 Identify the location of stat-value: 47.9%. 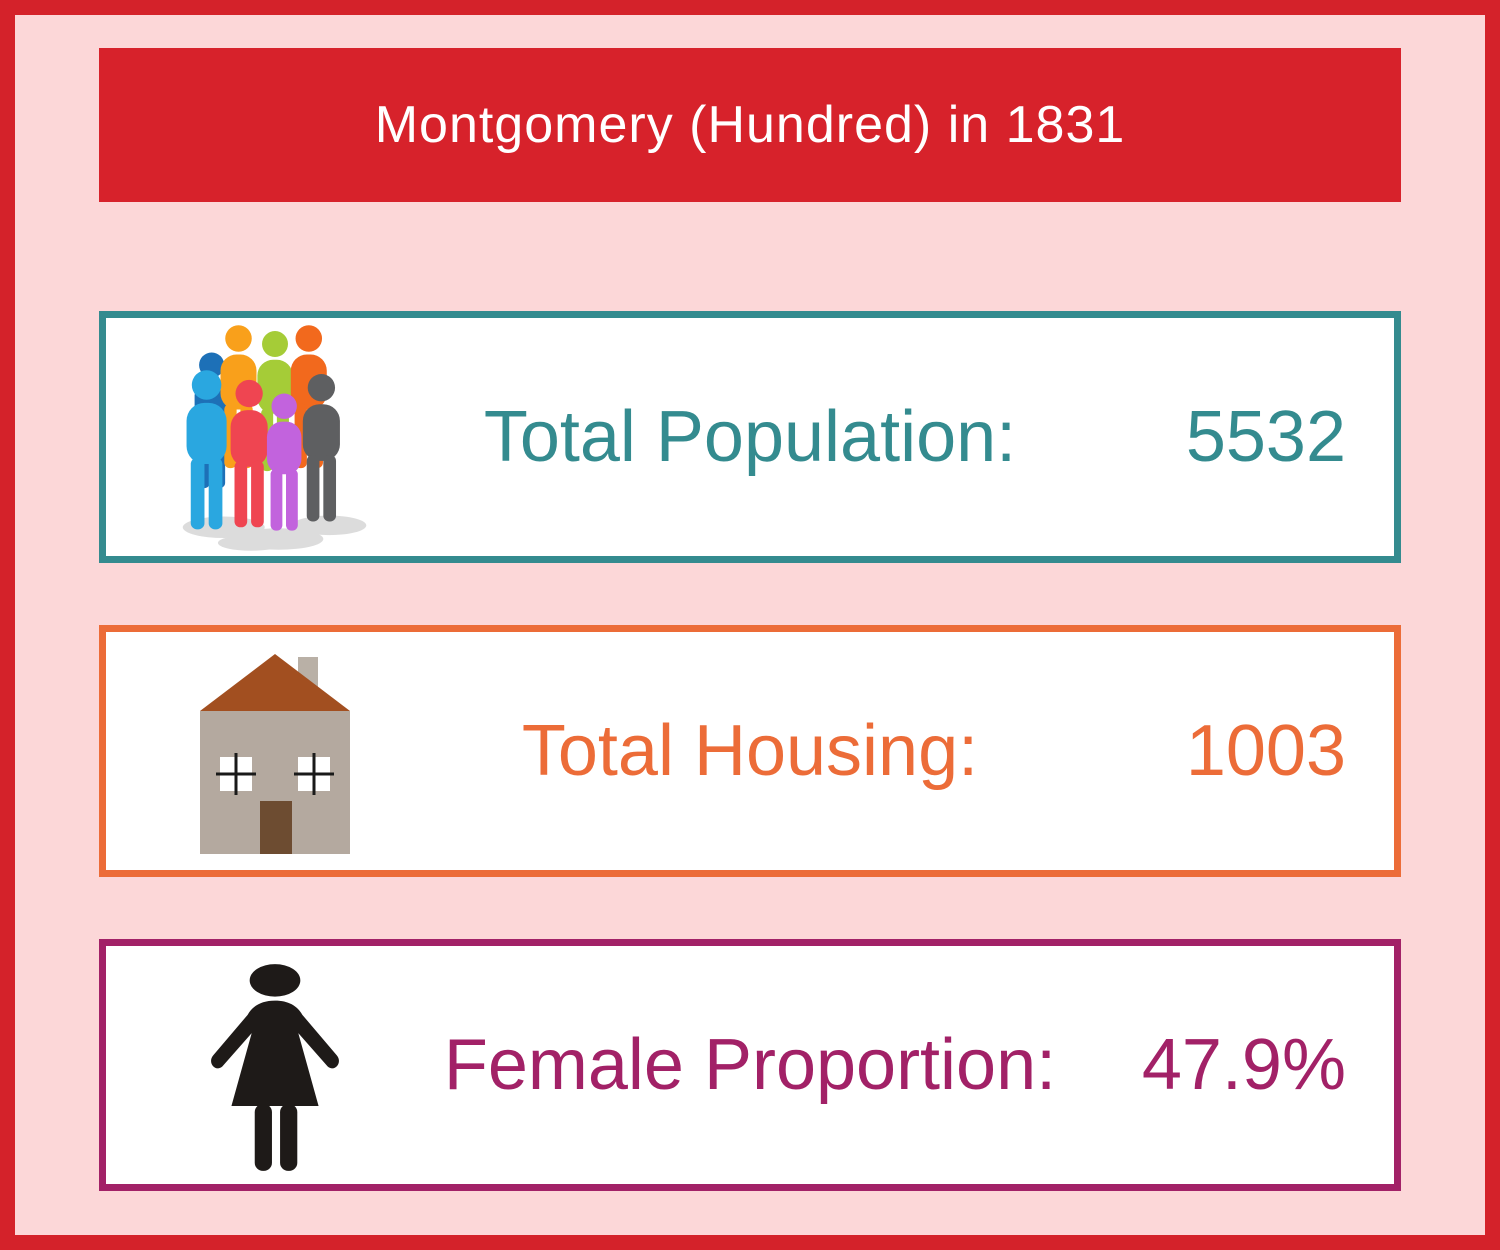
(1243, 1065).